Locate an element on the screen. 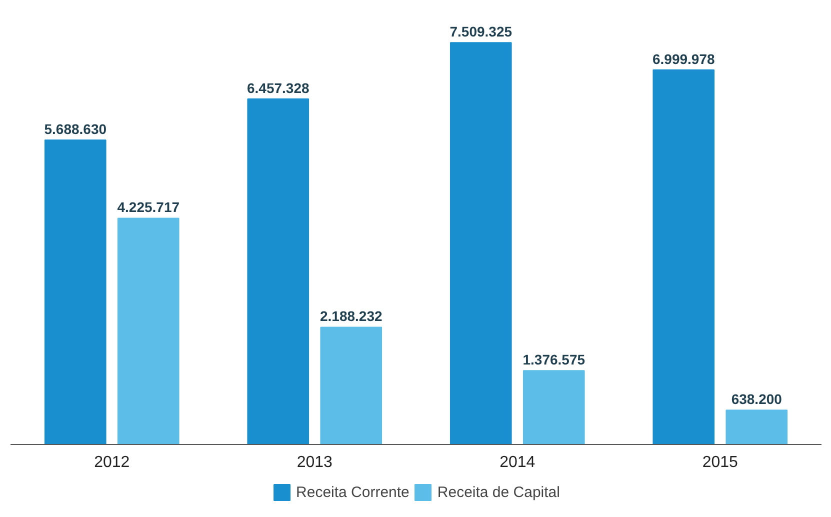 The height and width of the screenshot is (517, 831). data-label: 2.188.232 is located at coordinates (351, 316).